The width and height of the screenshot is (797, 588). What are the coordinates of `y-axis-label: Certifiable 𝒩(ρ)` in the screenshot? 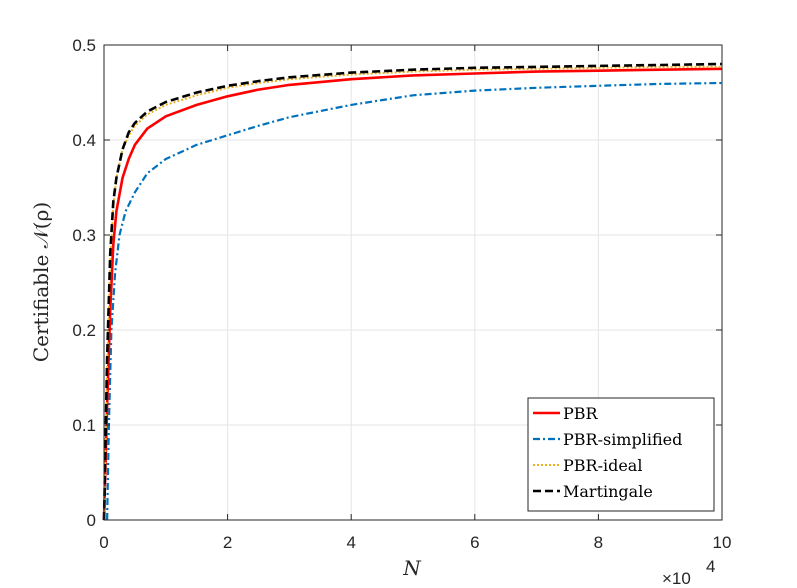 It's located at (41, 282).